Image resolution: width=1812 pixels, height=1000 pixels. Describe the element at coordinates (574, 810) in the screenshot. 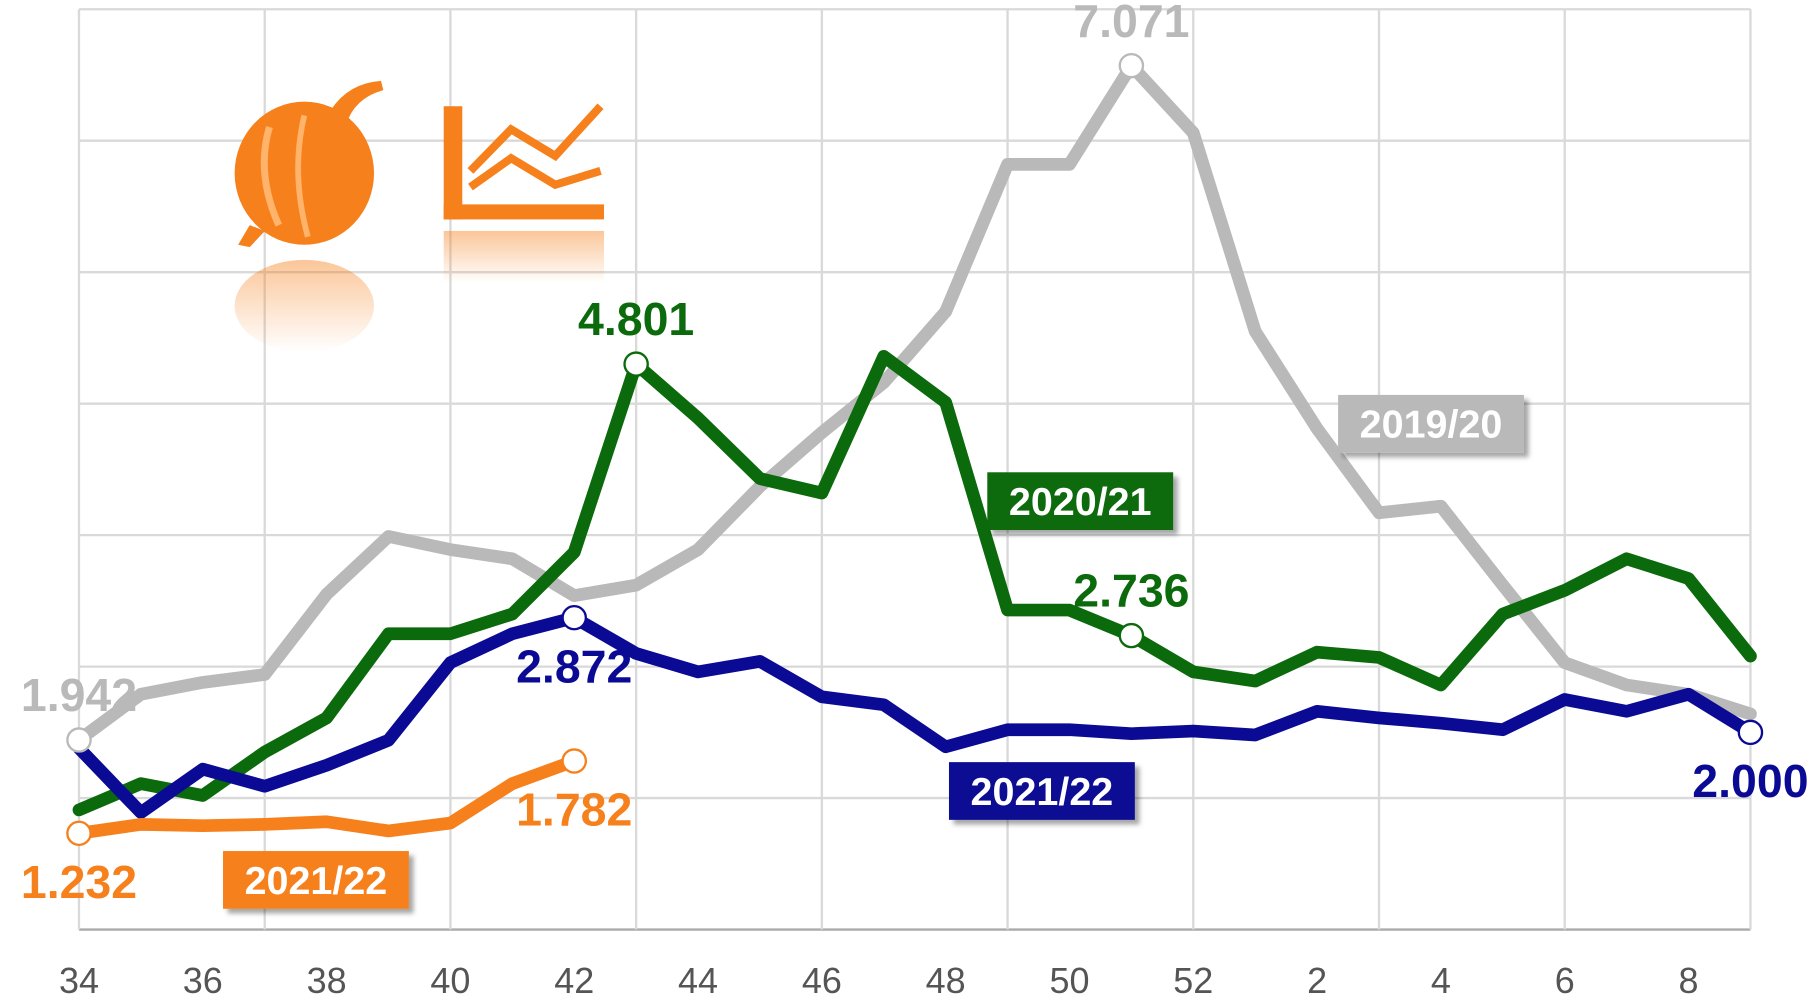

I see `value-label: 1.782` at that location.